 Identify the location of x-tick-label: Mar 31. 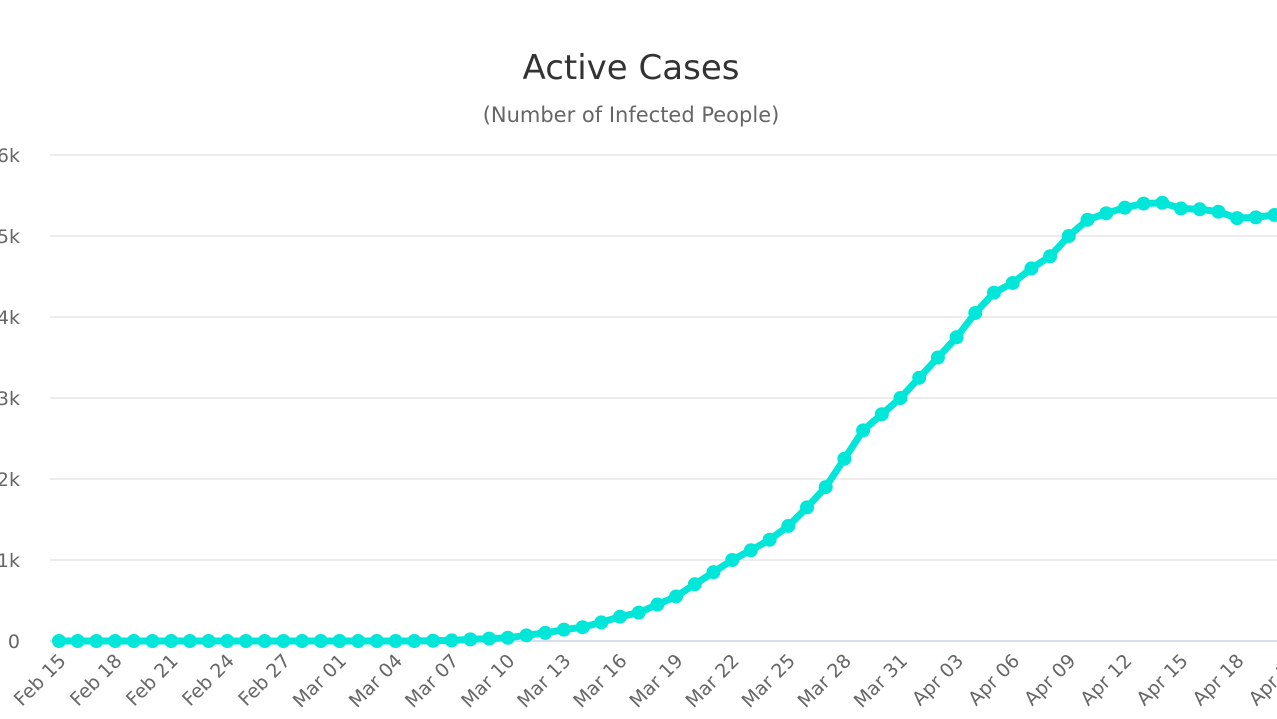
(881, 681).